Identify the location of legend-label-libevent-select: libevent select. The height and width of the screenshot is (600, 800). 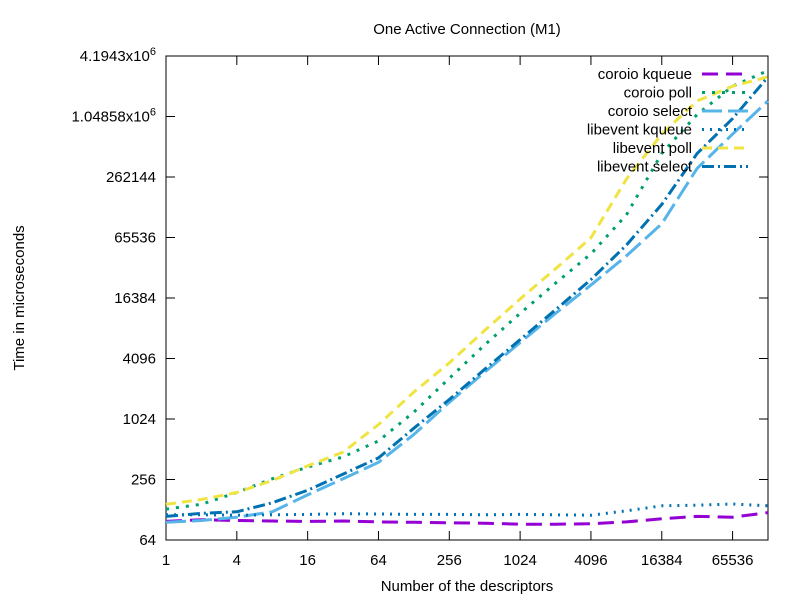
(645, 167).